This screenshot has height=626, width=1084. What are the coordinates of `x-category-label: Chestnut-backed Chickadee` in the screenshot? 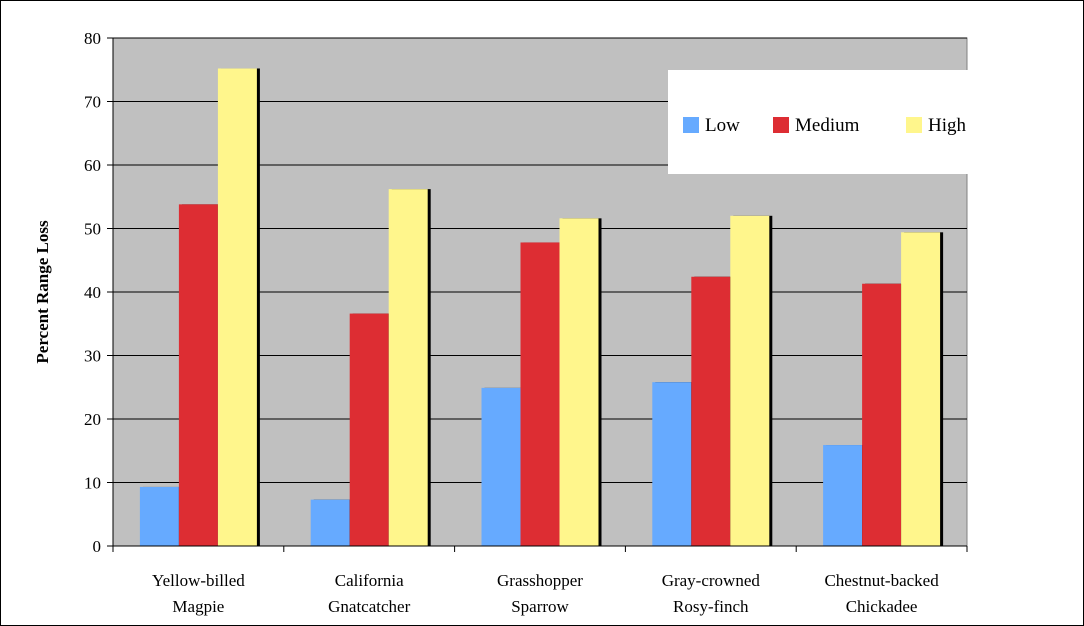 It's located at (881, 593).